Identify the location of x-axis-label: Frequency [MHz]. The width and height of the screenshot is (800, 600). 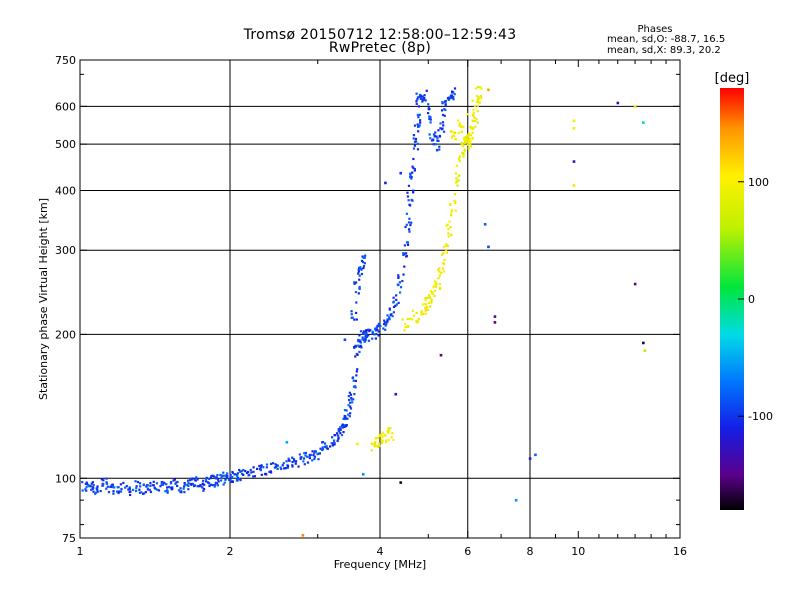
(380, 564).